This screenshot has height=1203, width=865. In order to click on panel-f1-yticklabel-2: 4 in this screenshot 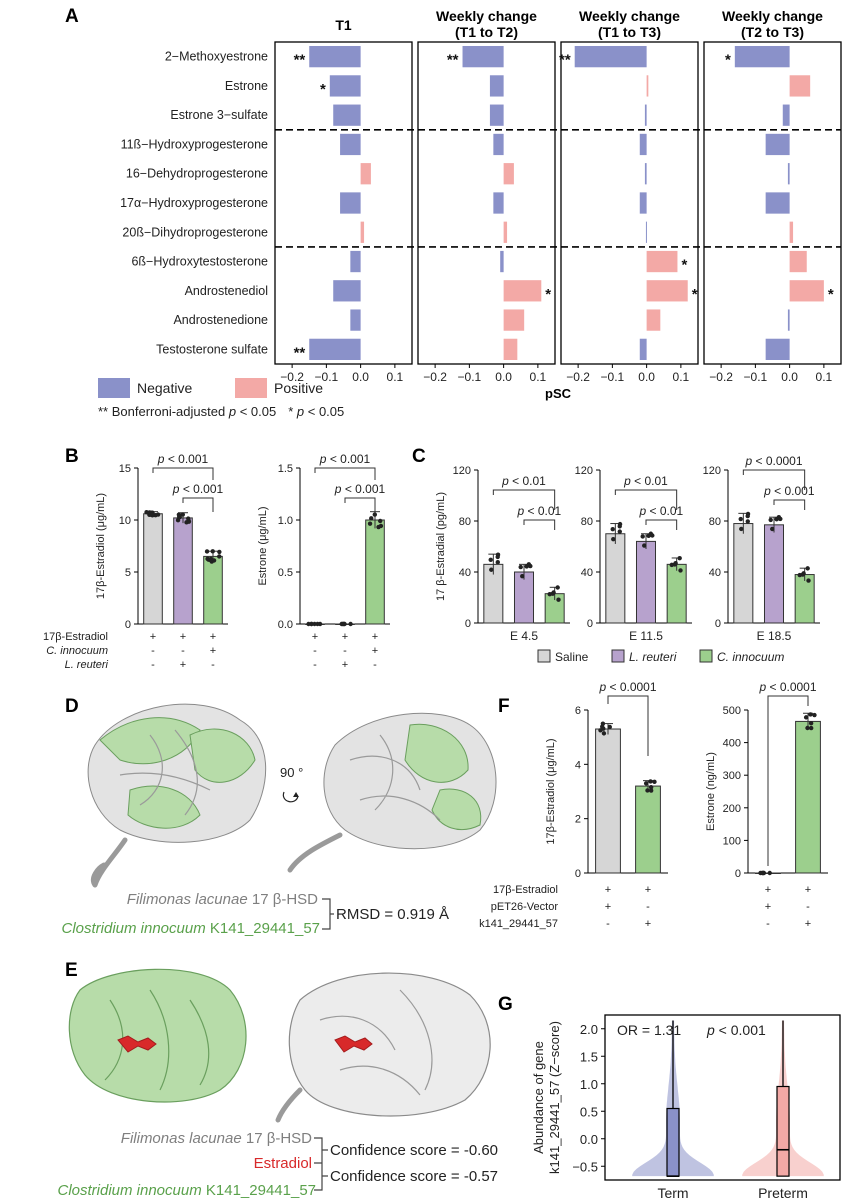, I will do `click(578, 765)`.